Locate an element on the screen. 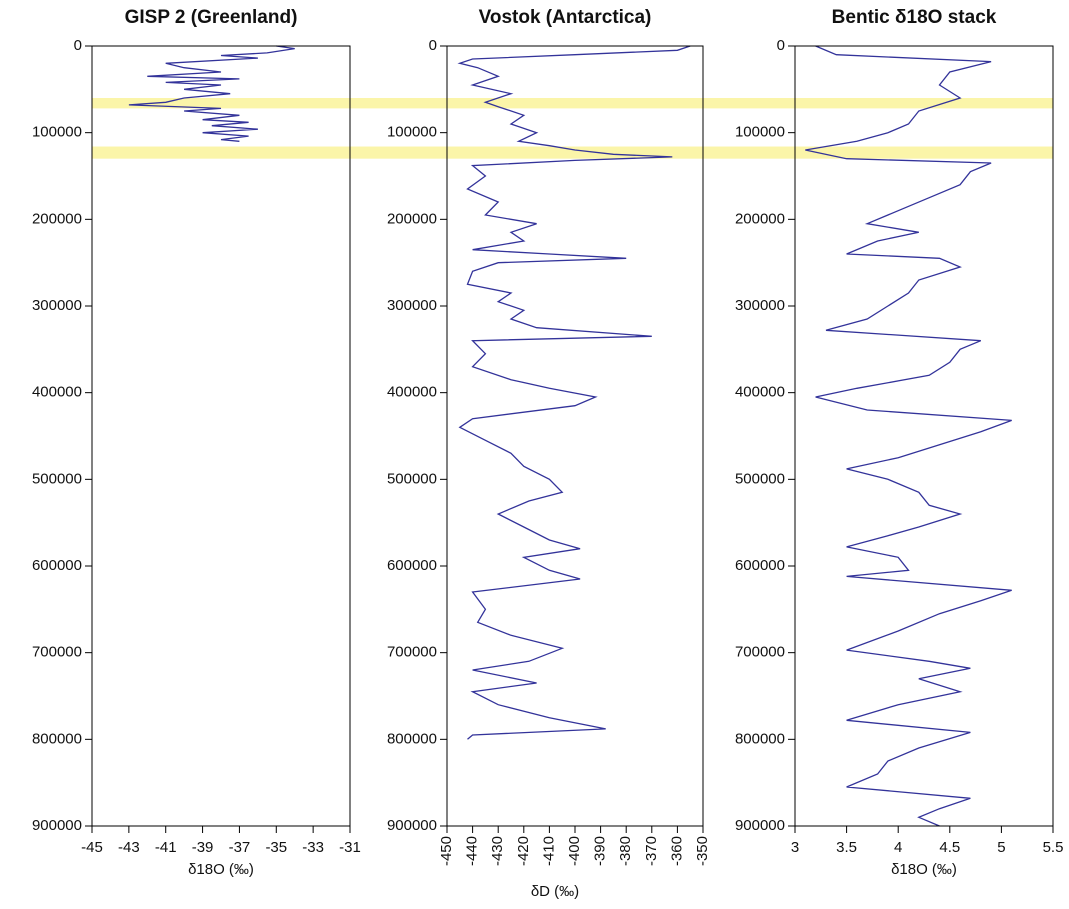 The width and height of the screenshot is (1069, 909). x-tick-label: 5 is located at coordinates (1001, 847).